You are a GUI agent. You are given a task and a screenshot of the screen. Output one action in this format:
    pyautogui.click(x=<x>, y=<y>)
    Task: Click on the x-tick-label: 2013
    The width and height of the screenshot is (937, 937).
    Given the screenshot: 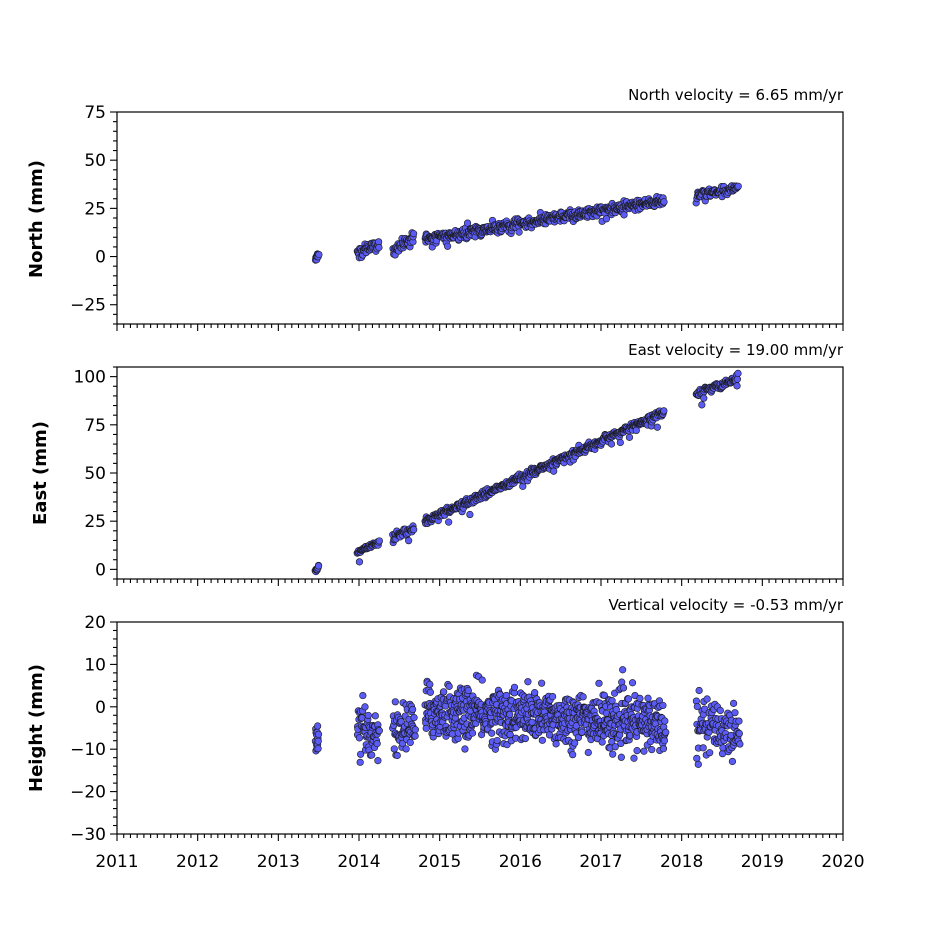 What is the action you would take?
    pyautogui.click(x=278, y=862)
    